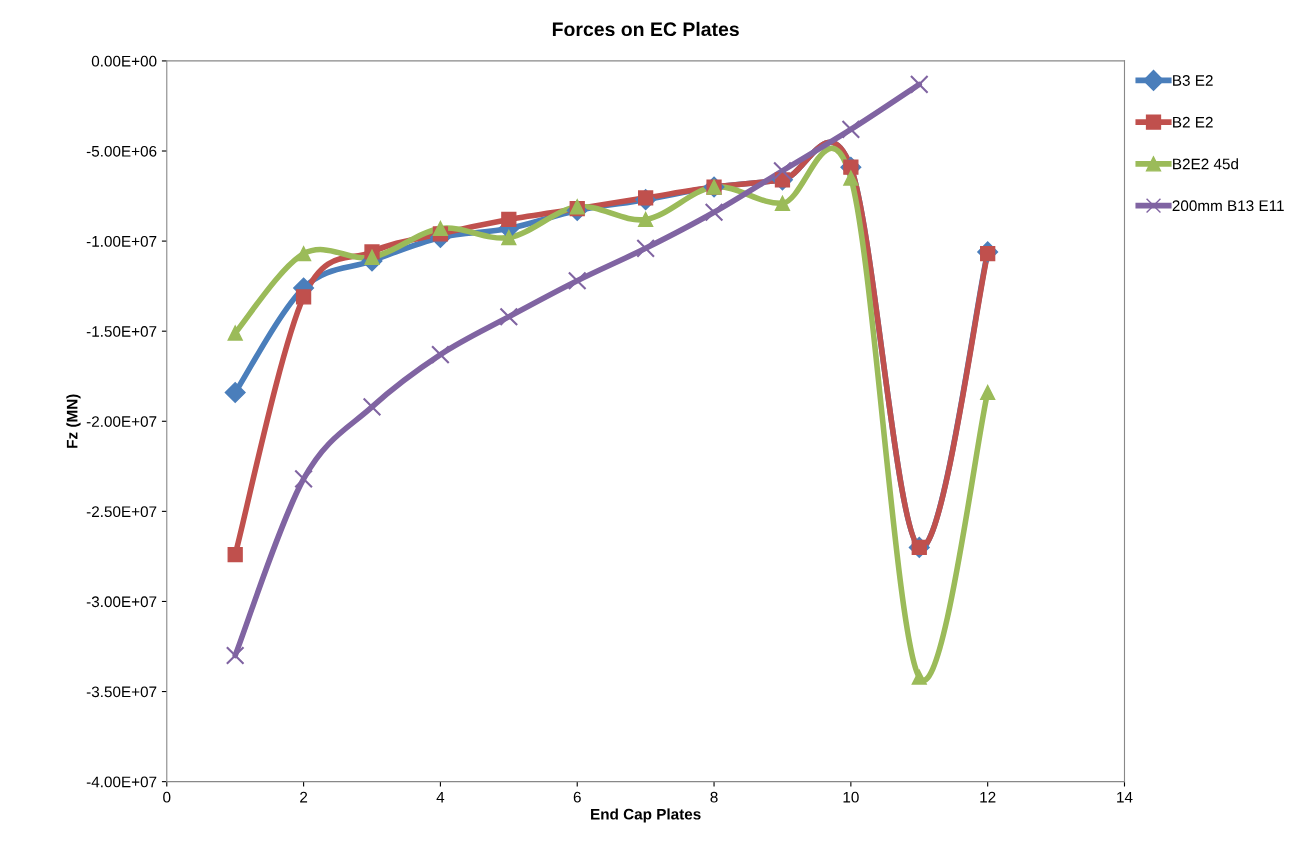  What do you see at coordinates (1193, 122) in the screenshot?
I see `legend-label: B2 E2` at bounding box center [1193, 122].